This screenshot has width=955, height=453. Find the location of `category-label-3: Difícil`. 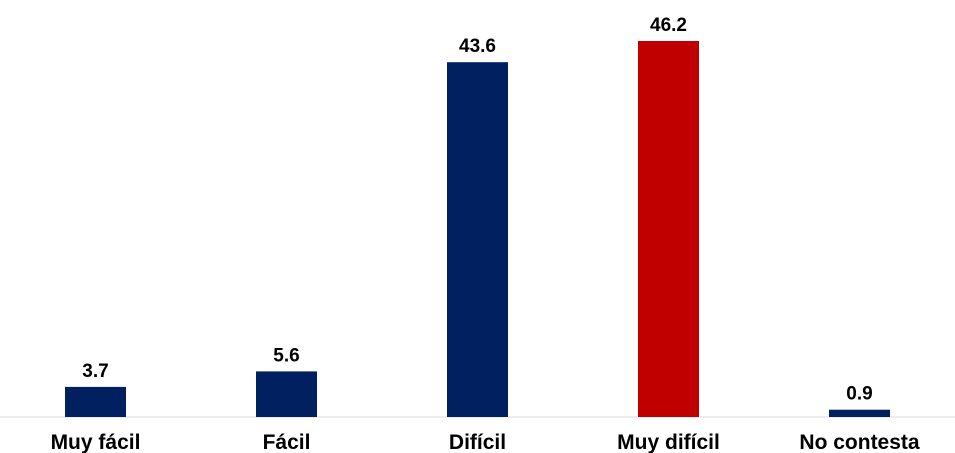

category-label-3: Difícil is located at coordinates (477, 442).